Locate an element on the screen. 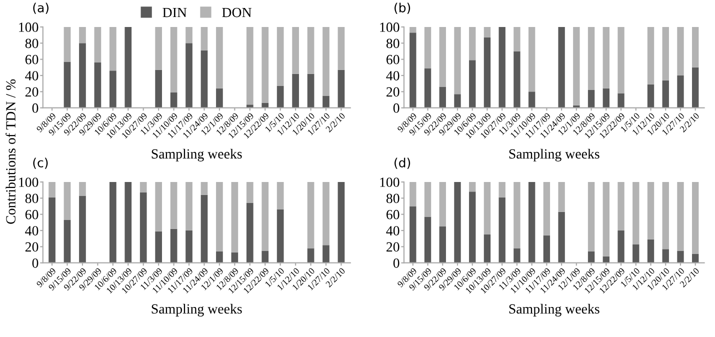 The height and width of the screenshot is (337, 715). chart-title: (d) is located at coordinates (402, 163).